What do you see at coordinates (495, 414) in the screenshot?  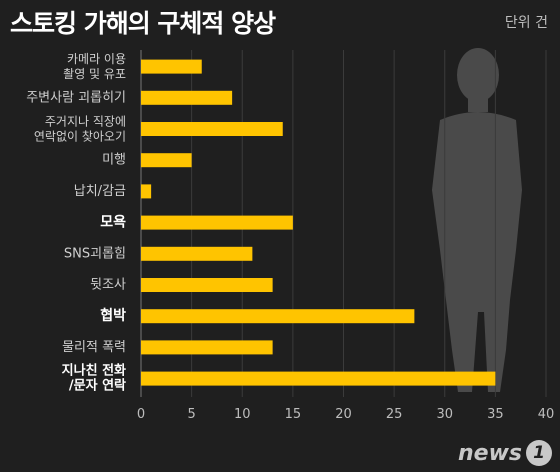 I see `x-tick-label: 35` at bounding box center [495, 414].